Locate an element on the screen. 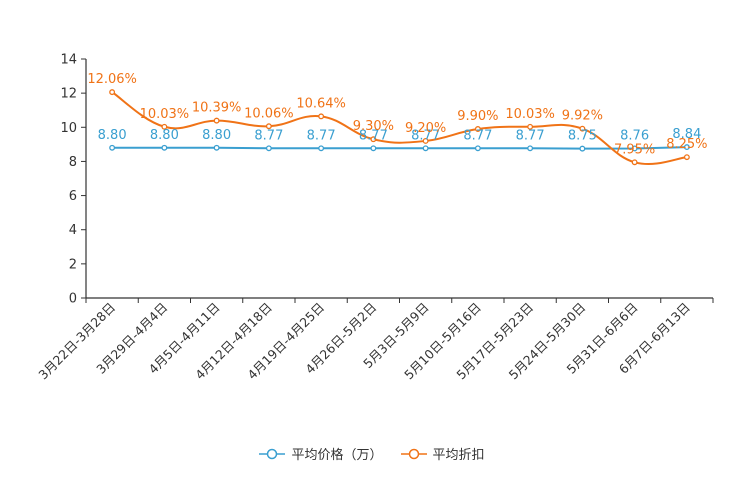 The image size is (744, 496). data-label: 9.92% is located at coordinates (582, 116).